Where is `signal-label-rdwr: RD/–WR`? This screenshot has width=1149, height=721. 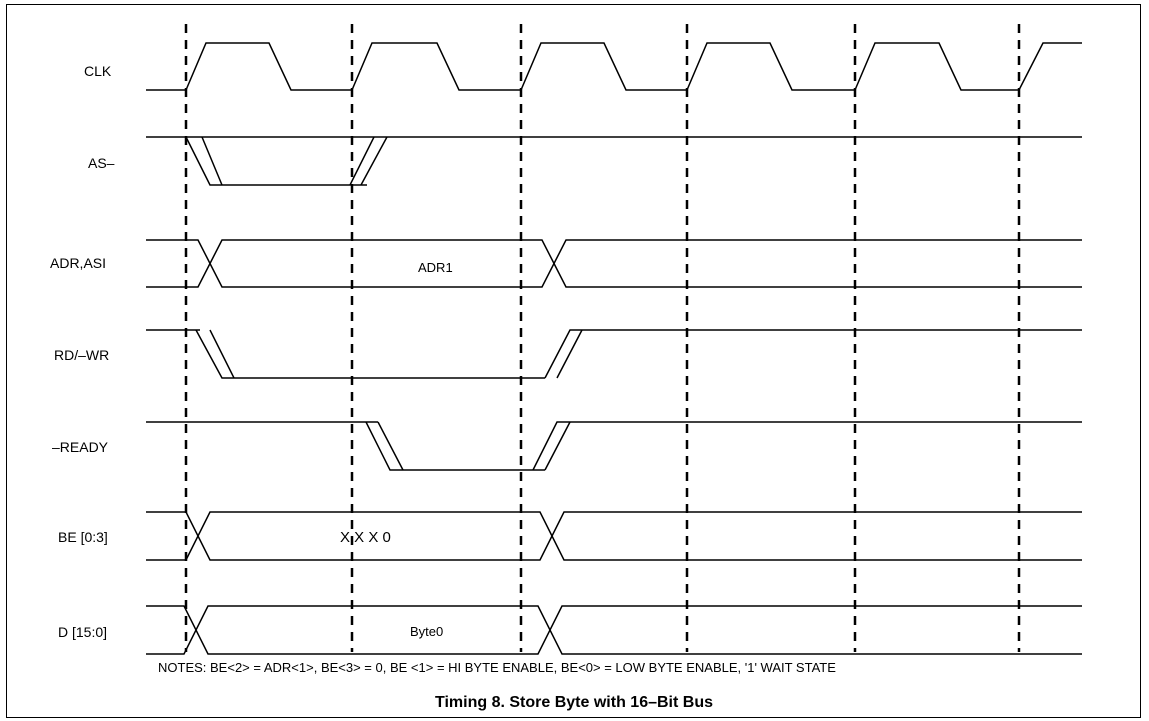
signal-label-rdwr: RD/–WR is located at coordinates (81, 355).